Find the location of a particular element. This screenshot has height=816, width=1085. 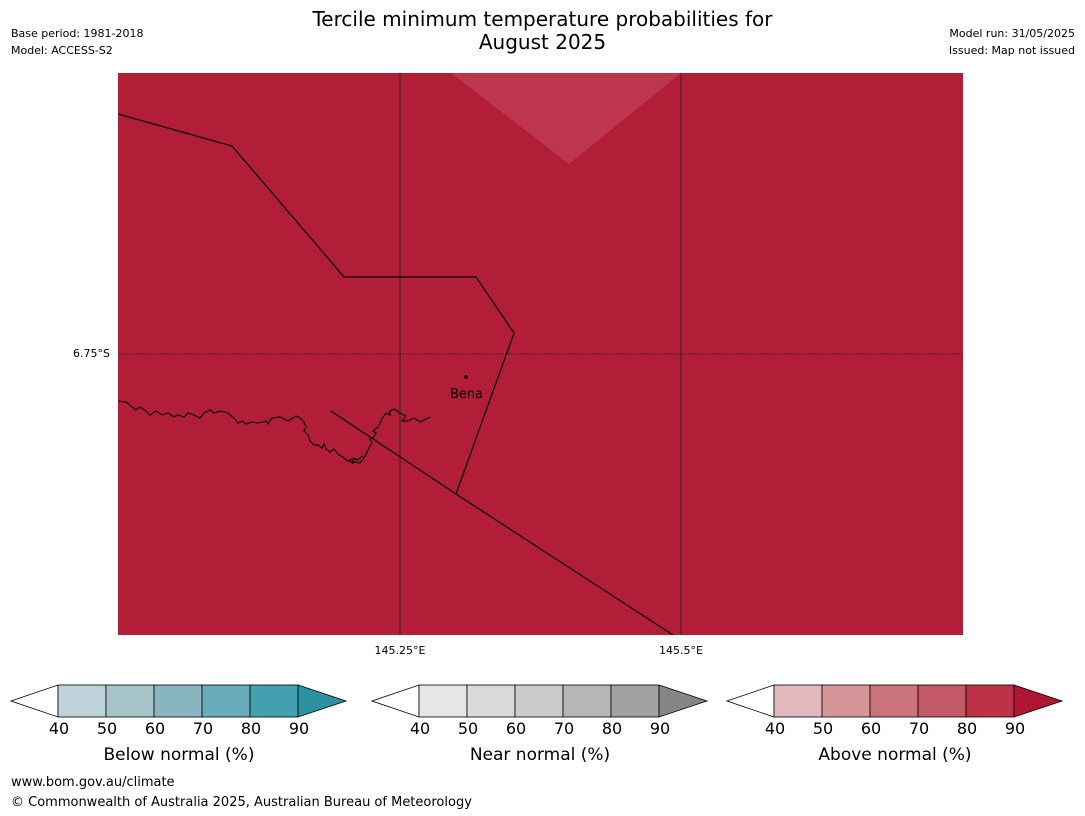

colorbar-below-normal is located at coordinates (178, 701).